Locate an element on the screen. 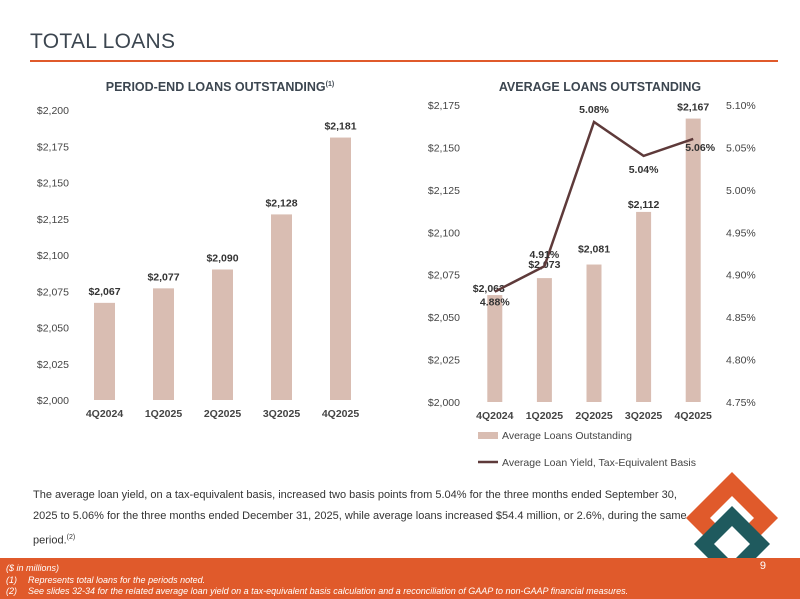 The width and height of the screenshot is (800, 599). yield-value-label: 4.88% is located at coordinates (495, 303).